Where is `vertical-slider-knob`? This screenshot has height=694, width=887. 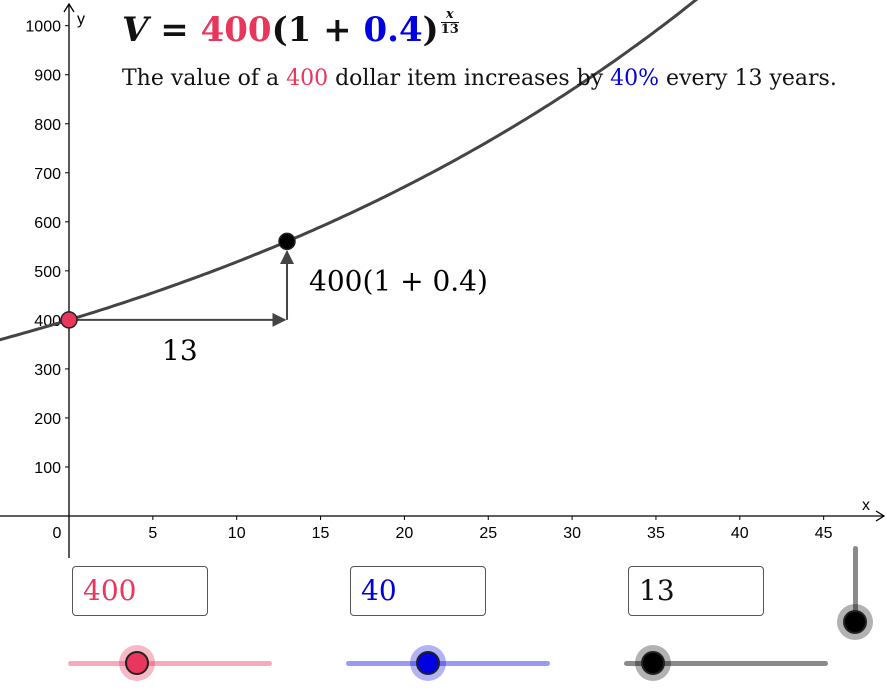
vertical-slider-knob is located at coordinates (855, 622).